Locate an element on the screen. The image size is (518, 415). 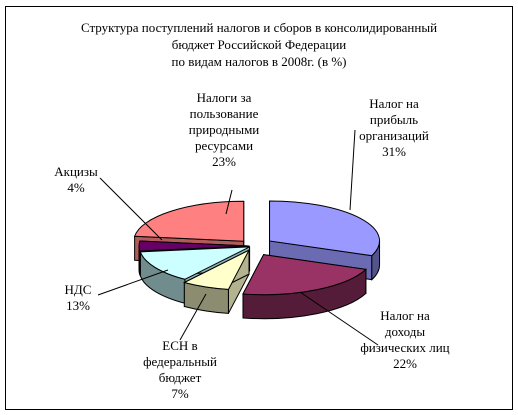
leader-line-excise is located at coordinates (131, 209).